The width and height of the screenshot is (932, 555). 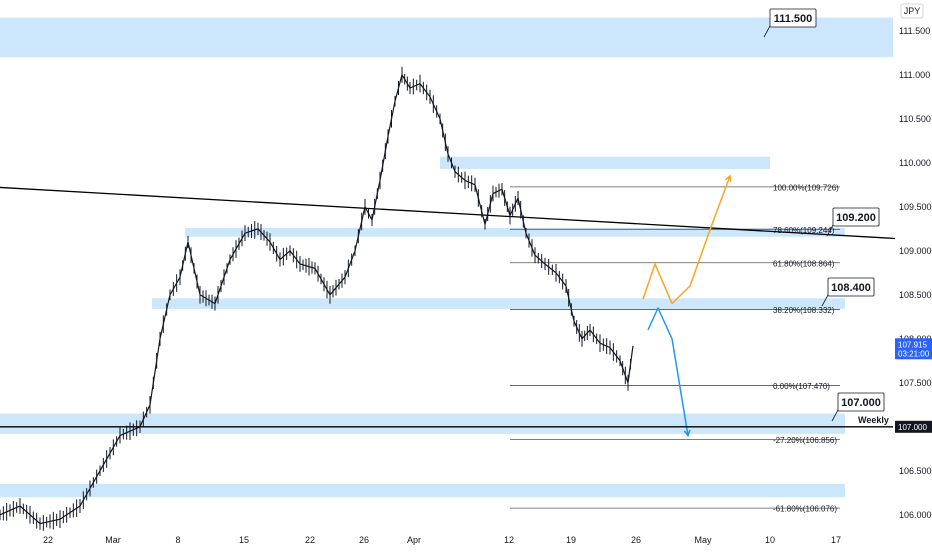 I want to click on current-price-label: 107.915, so click(x=912, y=344).